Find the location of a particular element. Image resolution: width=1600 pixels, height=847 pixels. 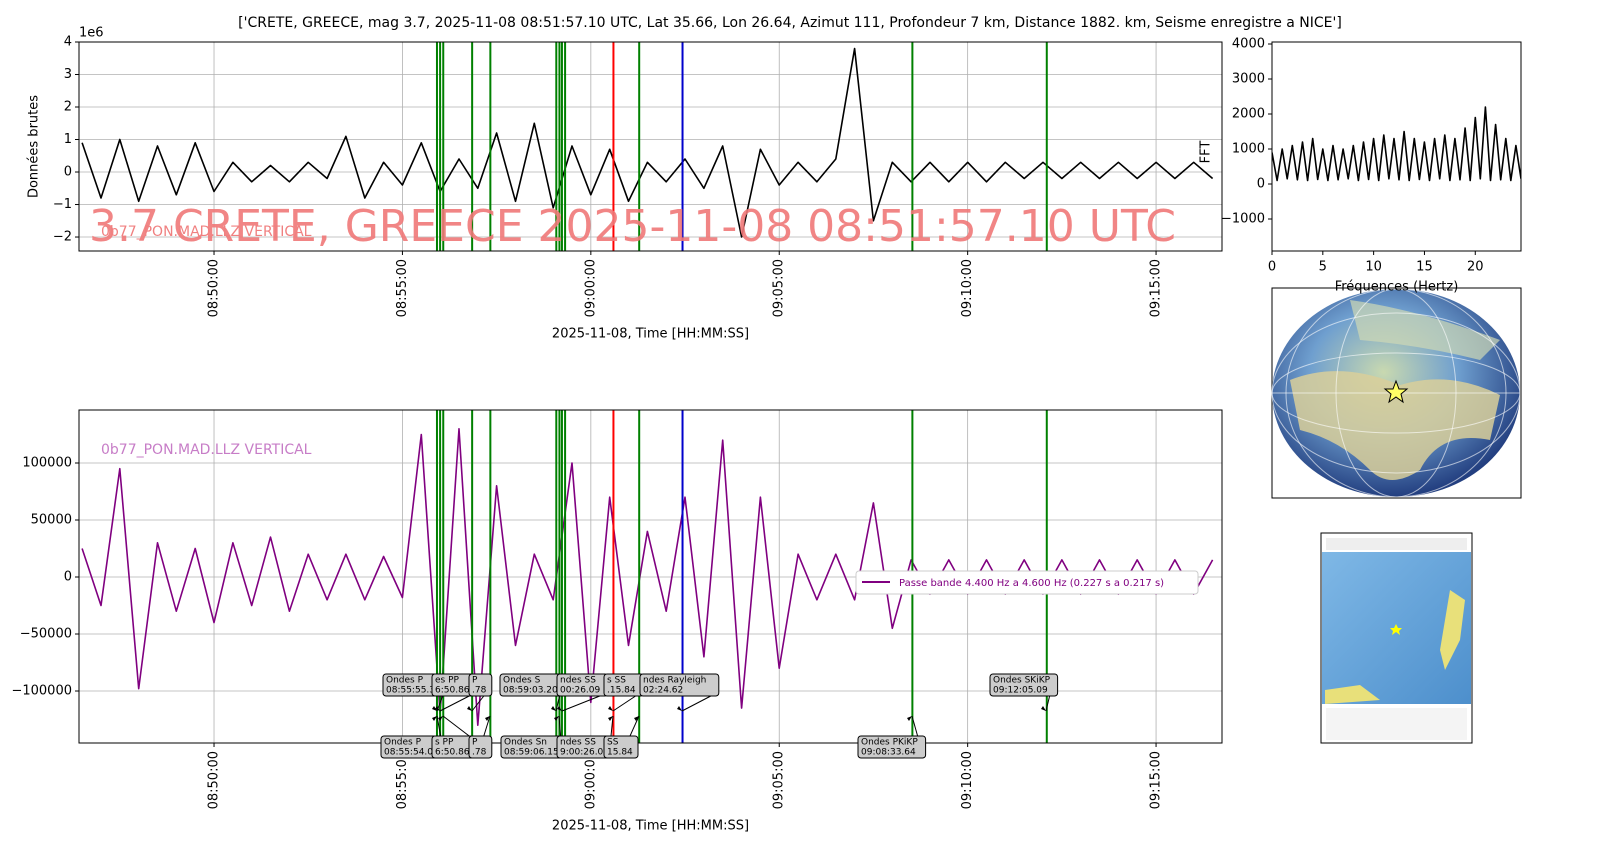

annotation-text: 08:59:06.15 is located at coordinates (531, 753).